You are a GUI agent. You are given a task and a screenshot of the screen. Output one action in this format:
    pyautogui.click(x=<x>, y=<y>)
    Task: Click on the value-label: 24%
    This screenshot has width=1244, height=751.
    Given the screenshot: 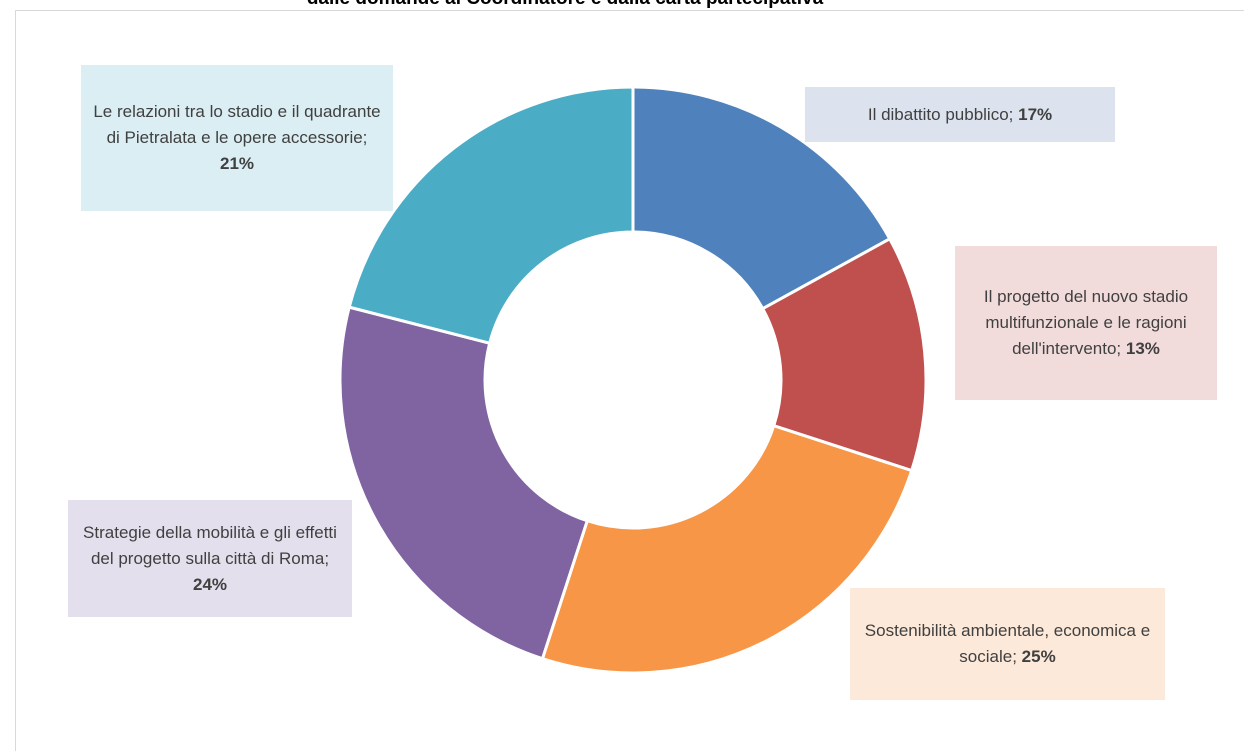 What is the action you would take?
    pyautogui.click(x=210, y=584)
    